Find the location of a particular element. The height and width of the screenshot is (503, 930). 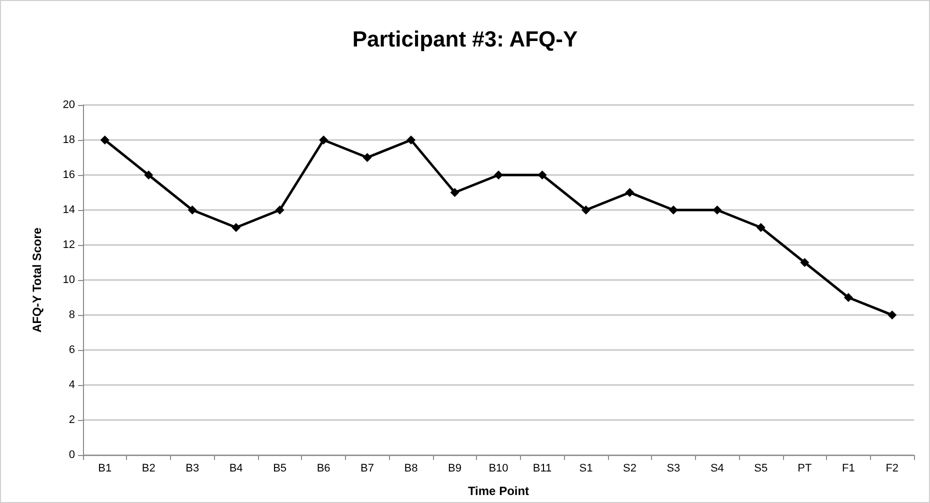

x-tick-label: B6 is located at coordinates (323, 468).